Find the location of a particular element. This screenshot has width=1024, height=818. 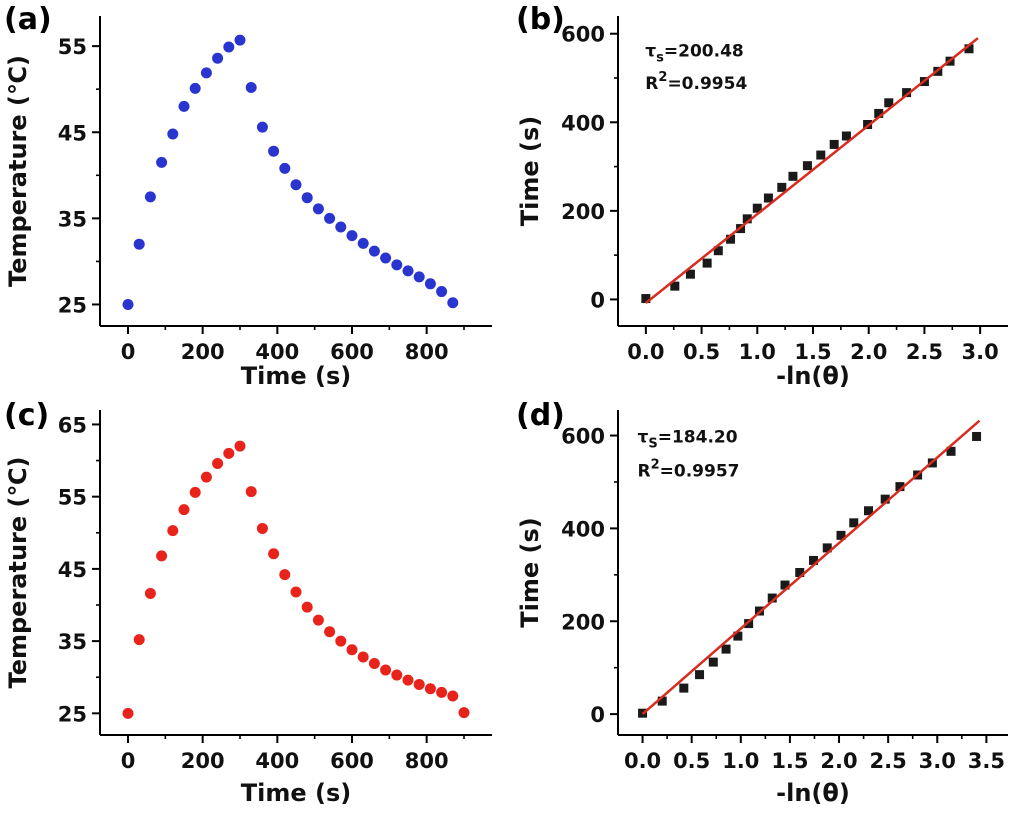

x-tick-label: 3.5 is located at coordinates (986, 761).